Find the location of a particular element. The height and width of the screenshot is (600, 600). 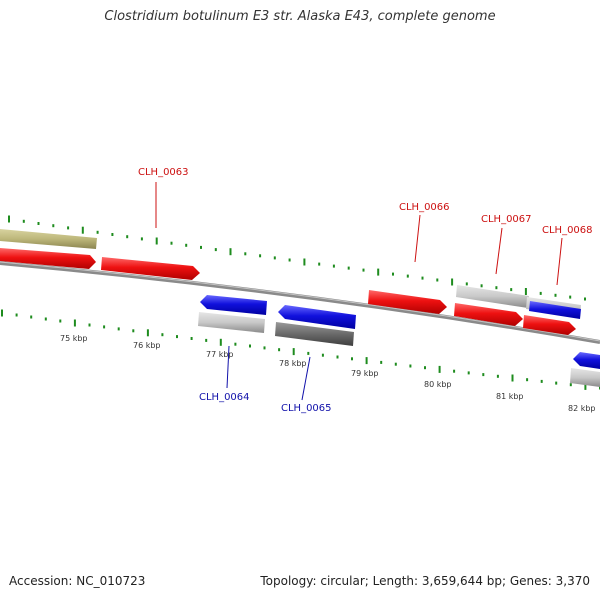

scale-label-79-kbp: 79 kbp is located at coordinates (365, 373).